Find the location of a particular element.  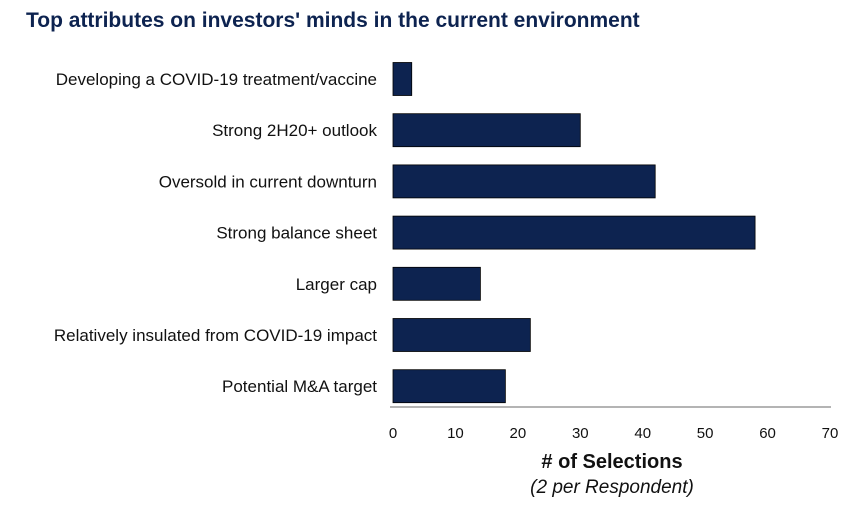

x-ticks-group: 0 10 20 30 40 50 60 70 is located at coordinates (614, 433).